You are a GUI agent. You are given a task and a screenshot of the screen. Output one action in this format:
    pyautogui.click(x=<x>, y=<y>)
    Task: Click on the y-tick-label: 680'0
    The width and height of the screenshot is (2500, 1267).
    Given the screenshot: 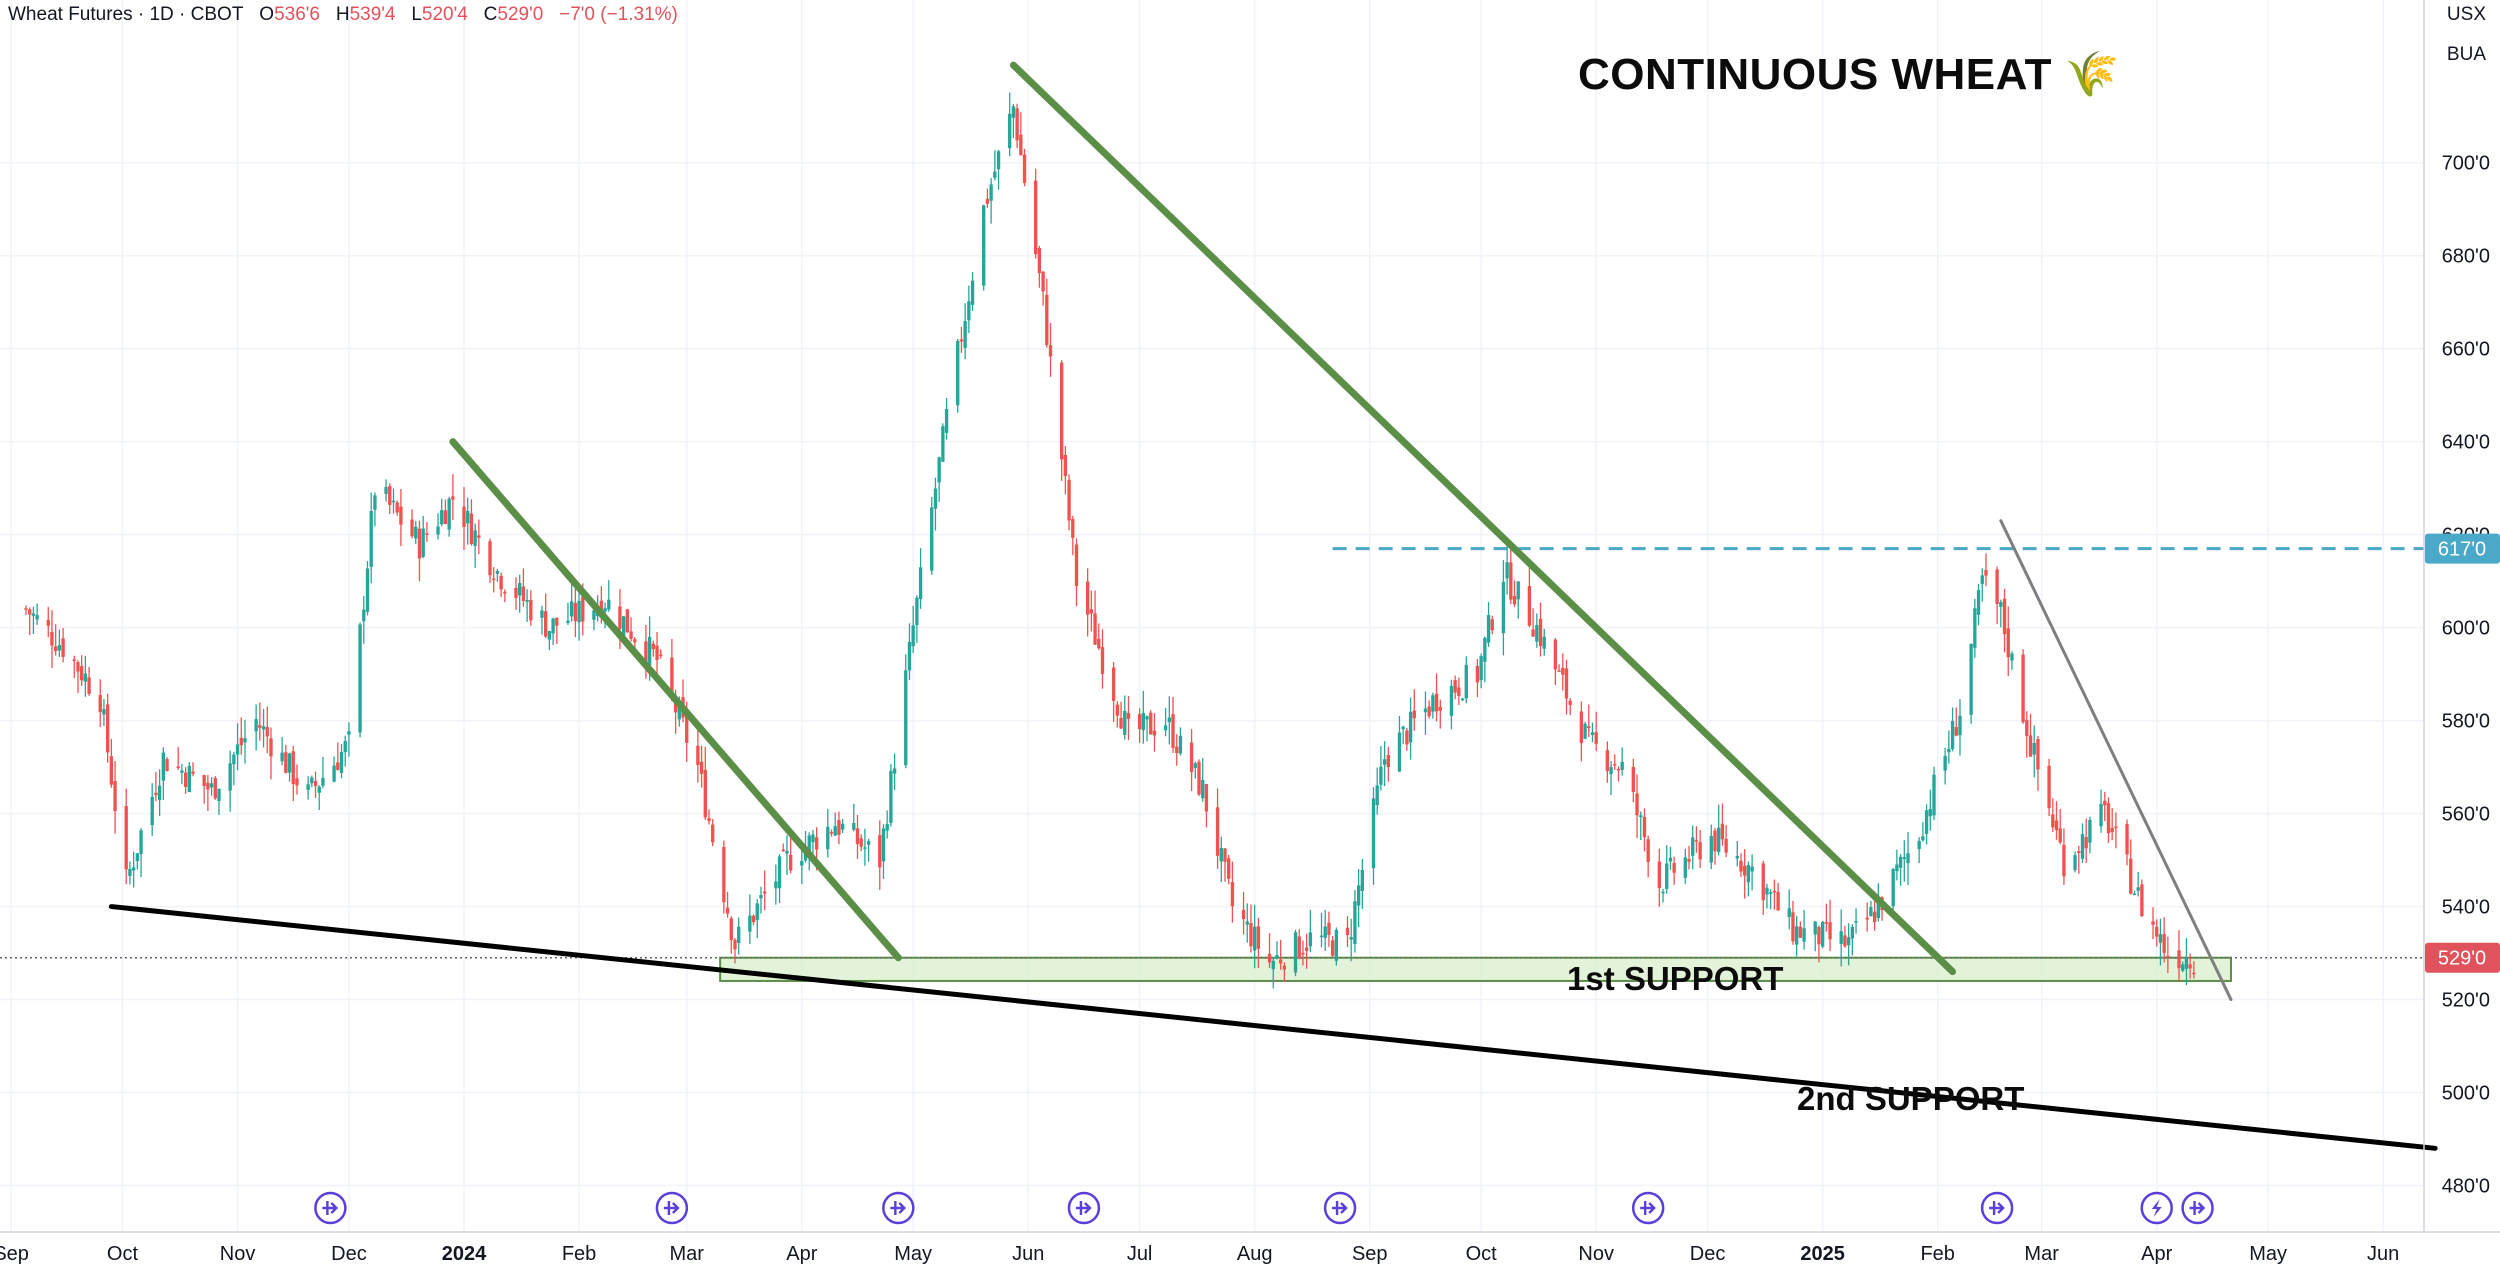 What is the action you would take?
    pyautogui.click(x=2466, y=257)
    